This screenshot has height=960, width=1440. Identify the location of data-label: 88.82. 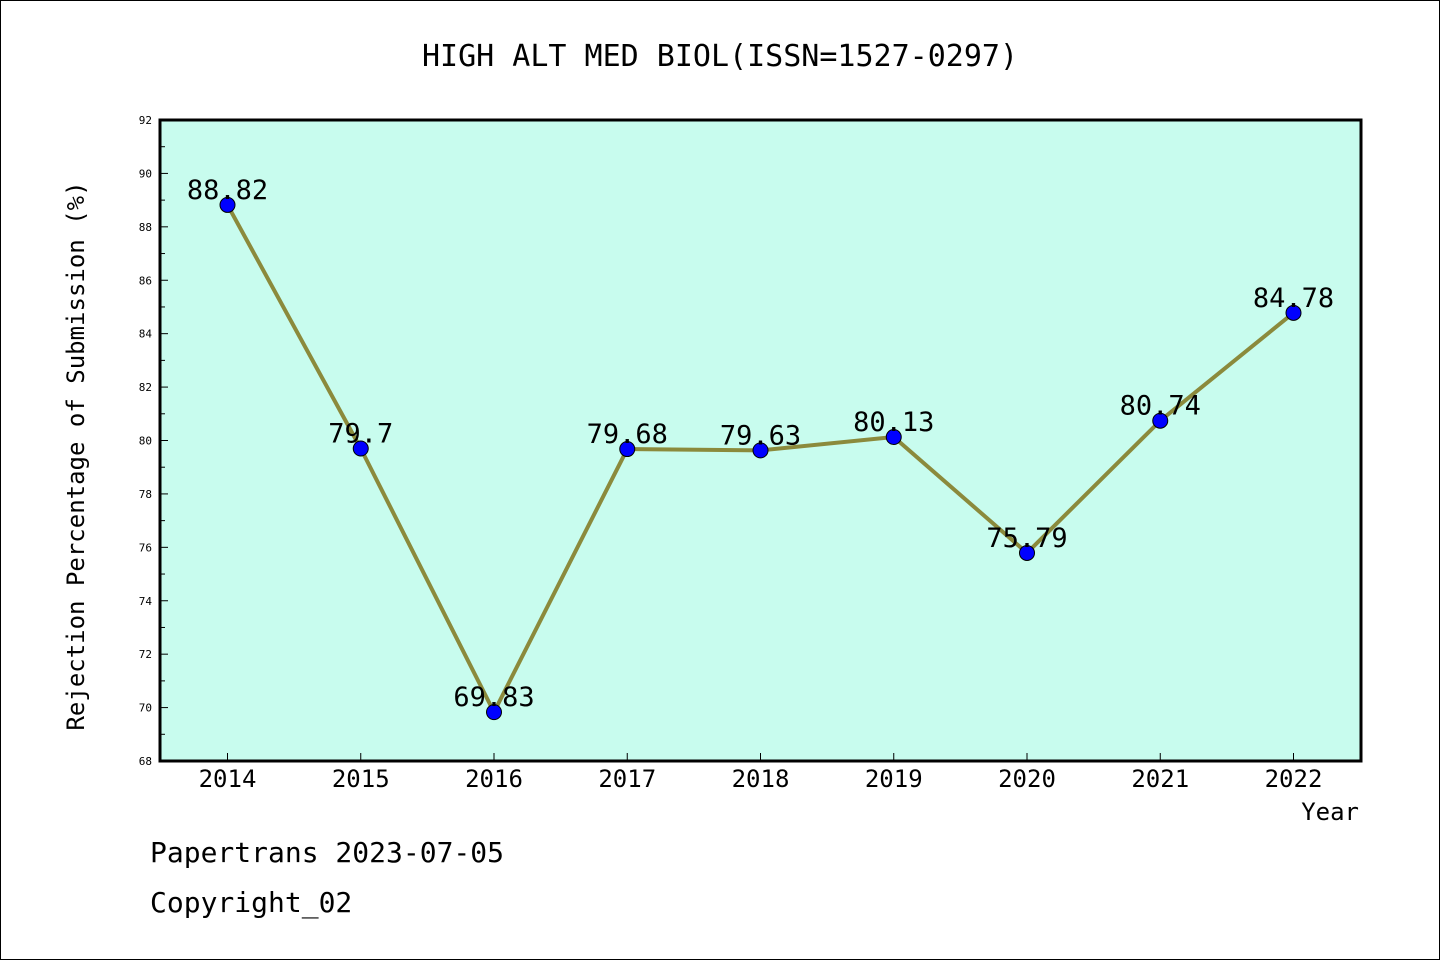
(227, 190).